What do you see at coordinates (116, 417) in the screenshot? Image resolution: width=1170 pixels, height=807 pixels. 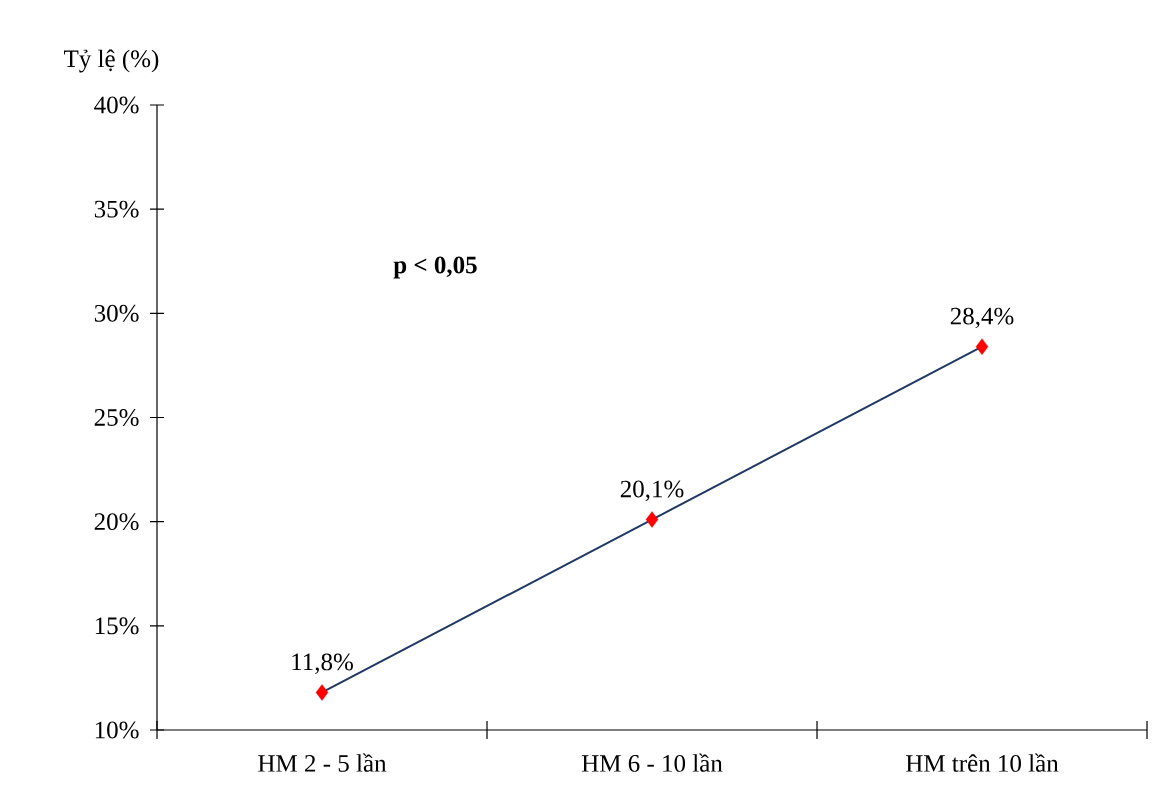 I see `y-tick-label: 25%` at bounding box center [116, 417].